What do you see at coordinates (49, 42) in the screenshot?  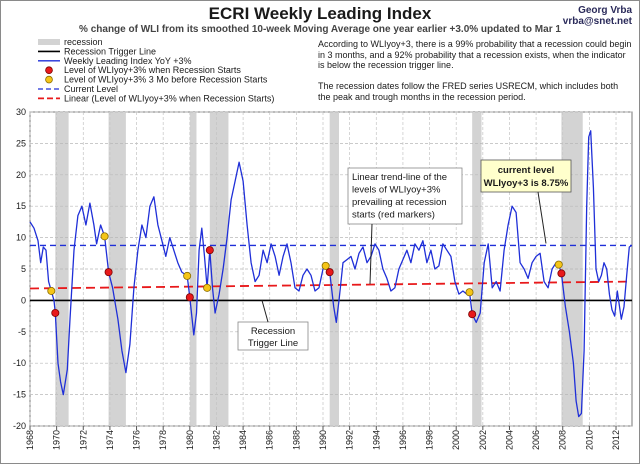 I see `legend-swatch-recession` at bounding box center [49, 42].